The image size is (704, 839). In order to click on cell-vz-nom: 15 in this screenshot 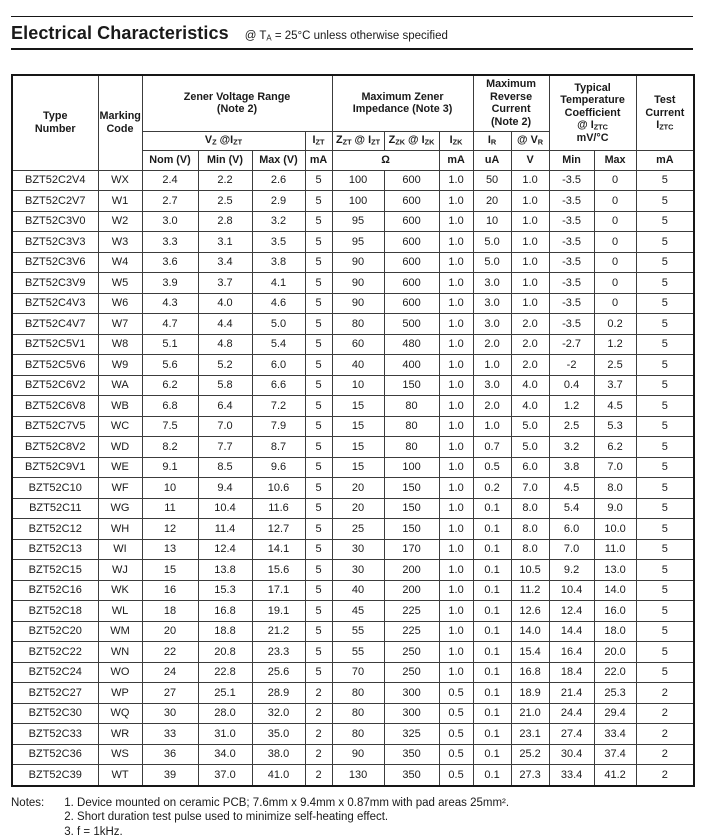, I will do `click(170, 570)`.